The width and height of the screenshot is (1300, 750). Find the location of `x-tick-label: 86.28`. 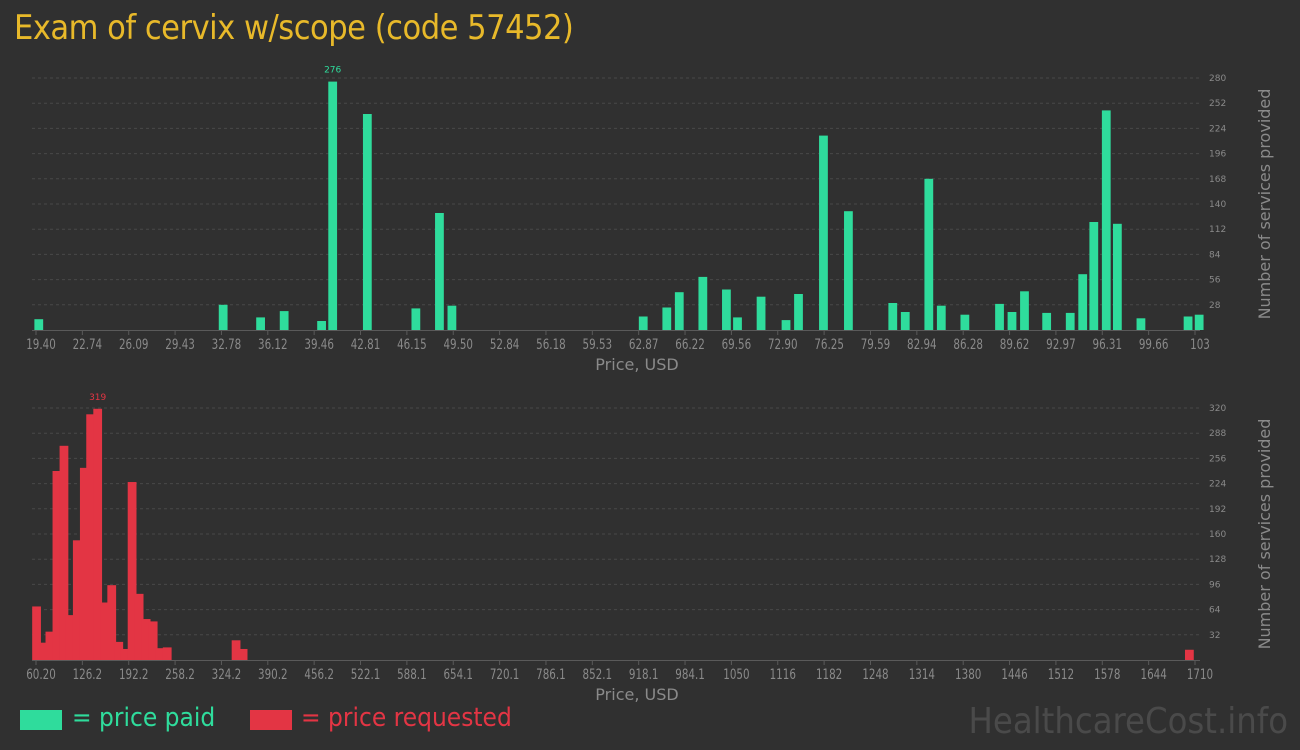

x-tick-label: 86.28 is located at coordinates (968, 345).